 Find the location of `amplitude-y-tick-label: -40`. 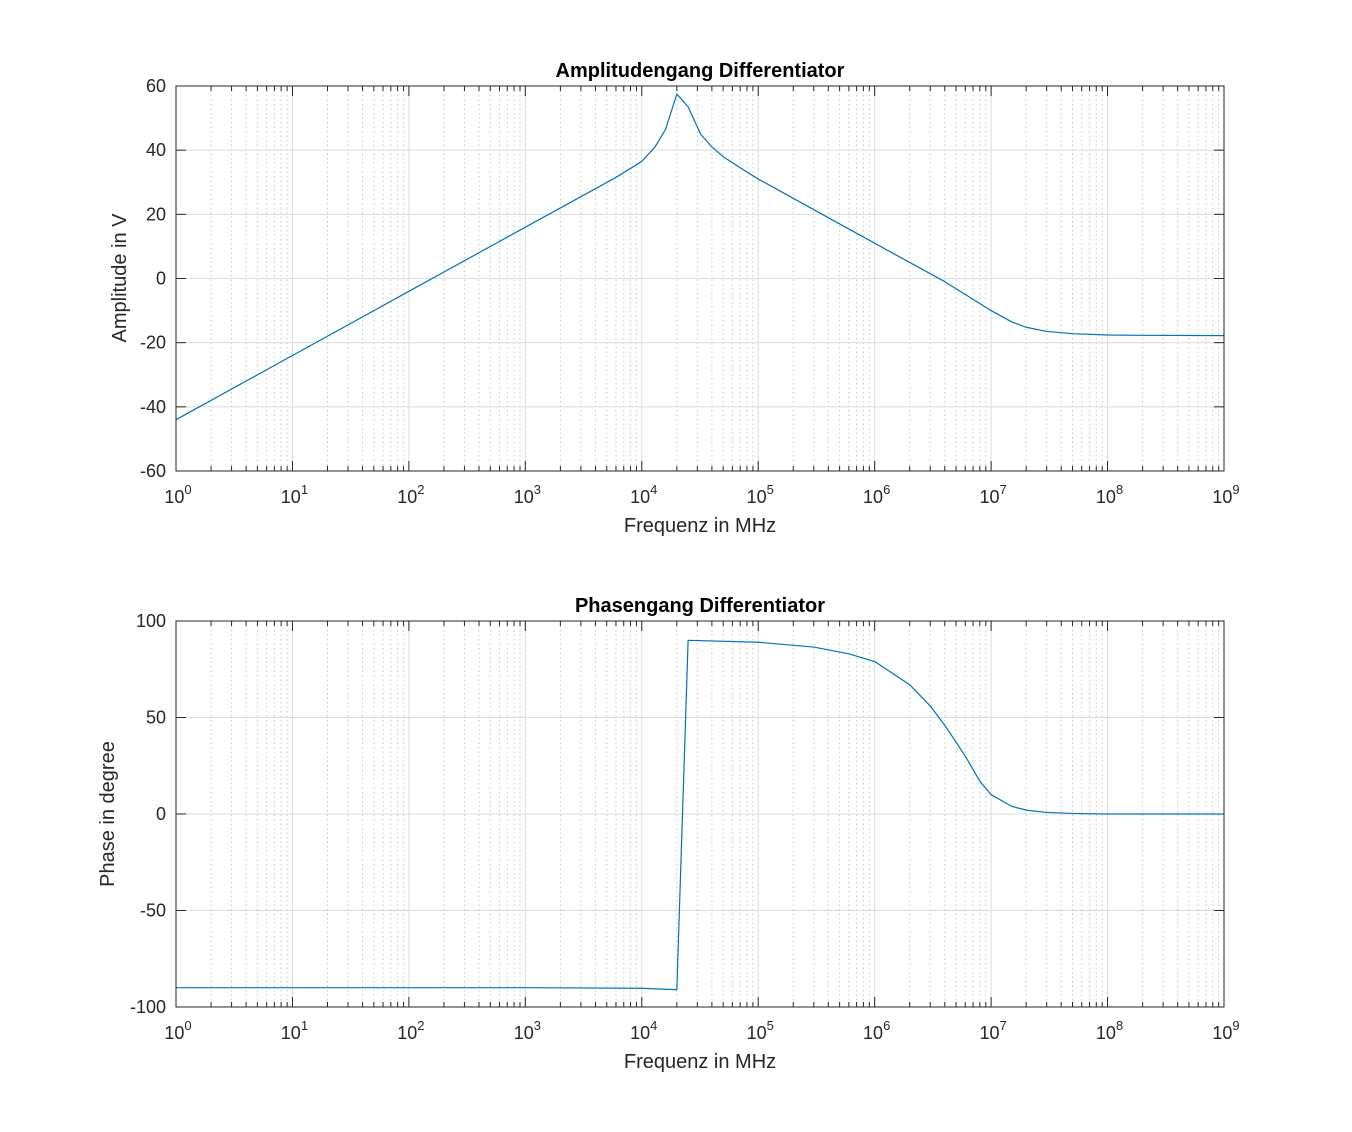

amplitude-y-tick-label: -40 is located at coordinates (153, 407).